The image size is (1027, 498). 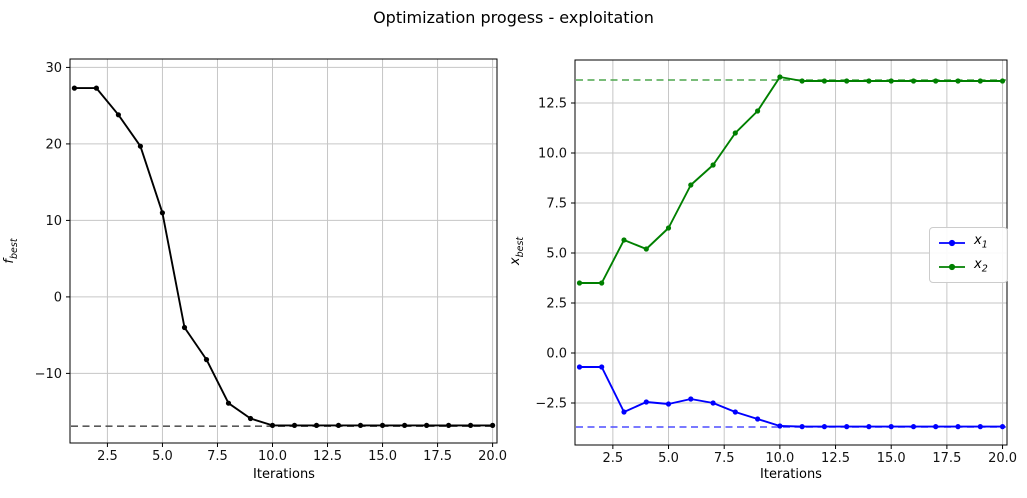 I want to click on legend-item-x2: x2, so click(x=968, y=267).